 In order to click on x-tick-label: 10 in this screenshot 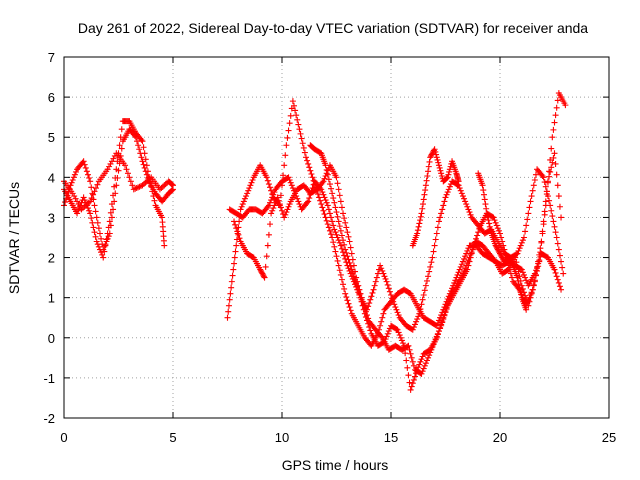, I will do `click(282, 437)`.